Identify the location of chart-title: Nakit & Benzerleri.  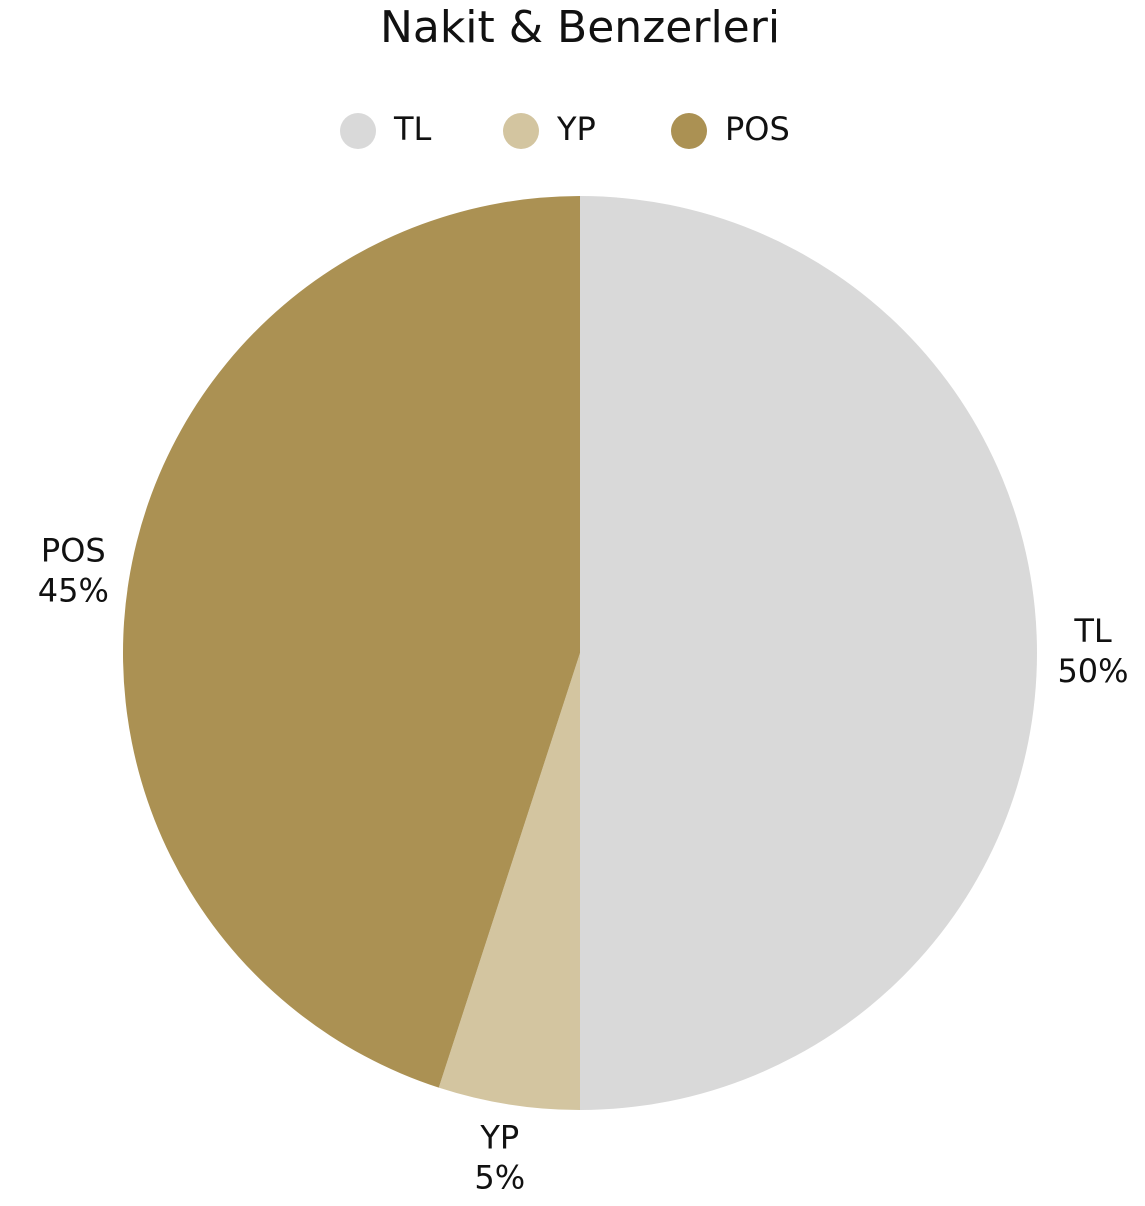
(580, 27).